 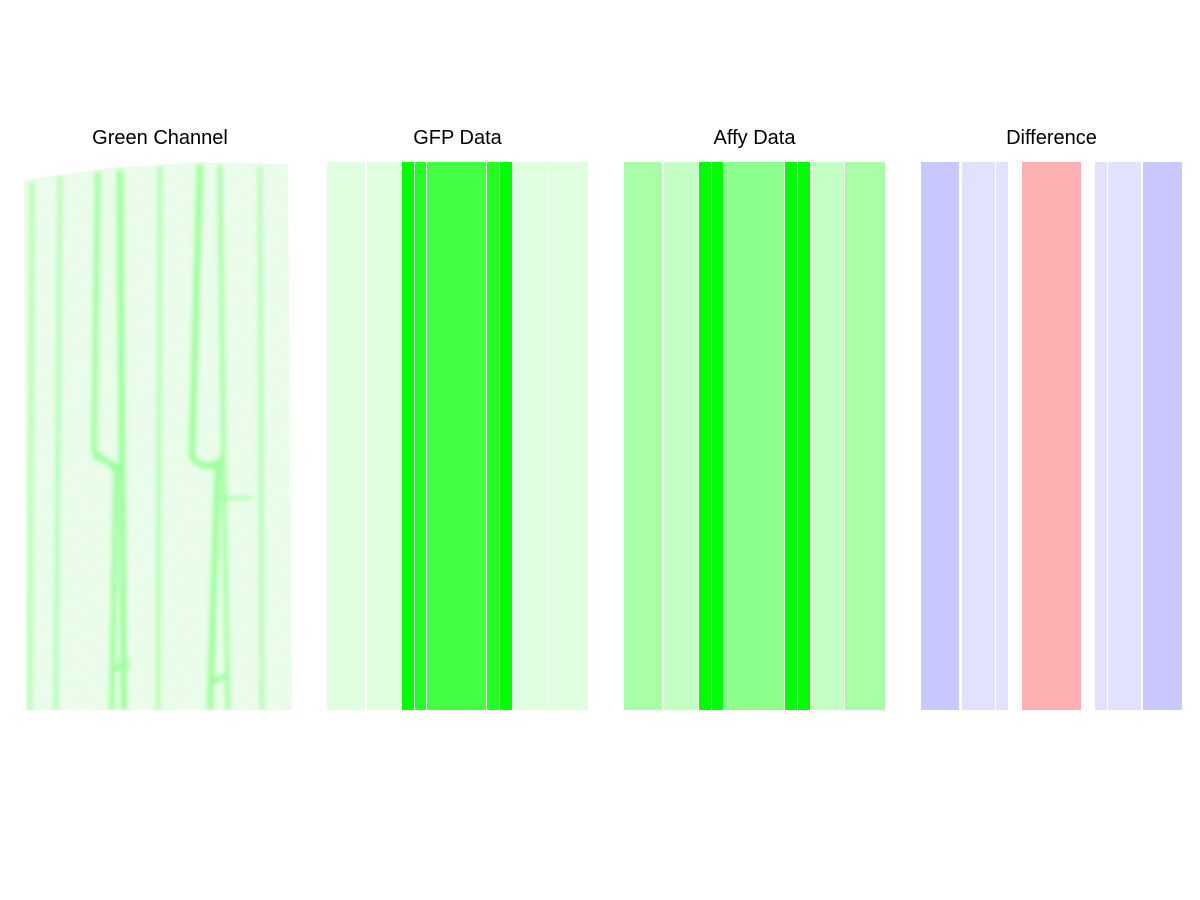 I want to click on green-channel-image, so click(x=160, y=436).